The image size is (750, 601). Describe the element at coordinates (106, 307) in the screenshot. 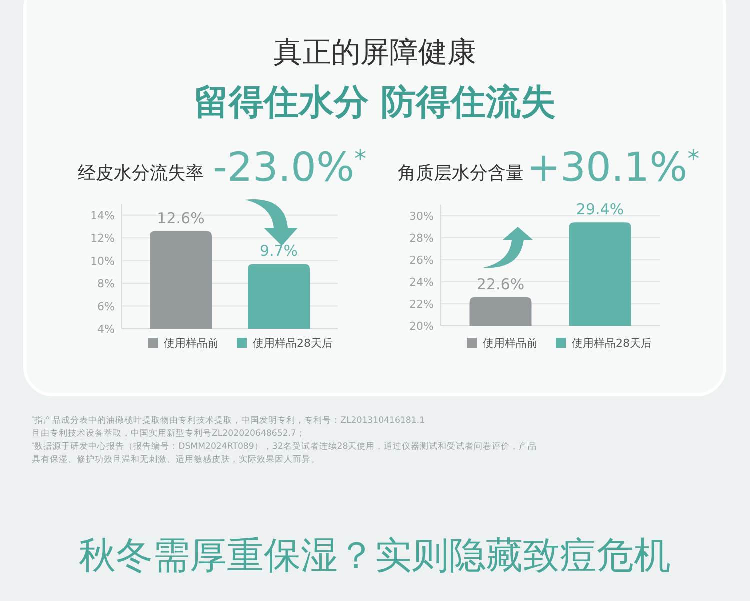

I see `y-tick-label: 6%` at that location.